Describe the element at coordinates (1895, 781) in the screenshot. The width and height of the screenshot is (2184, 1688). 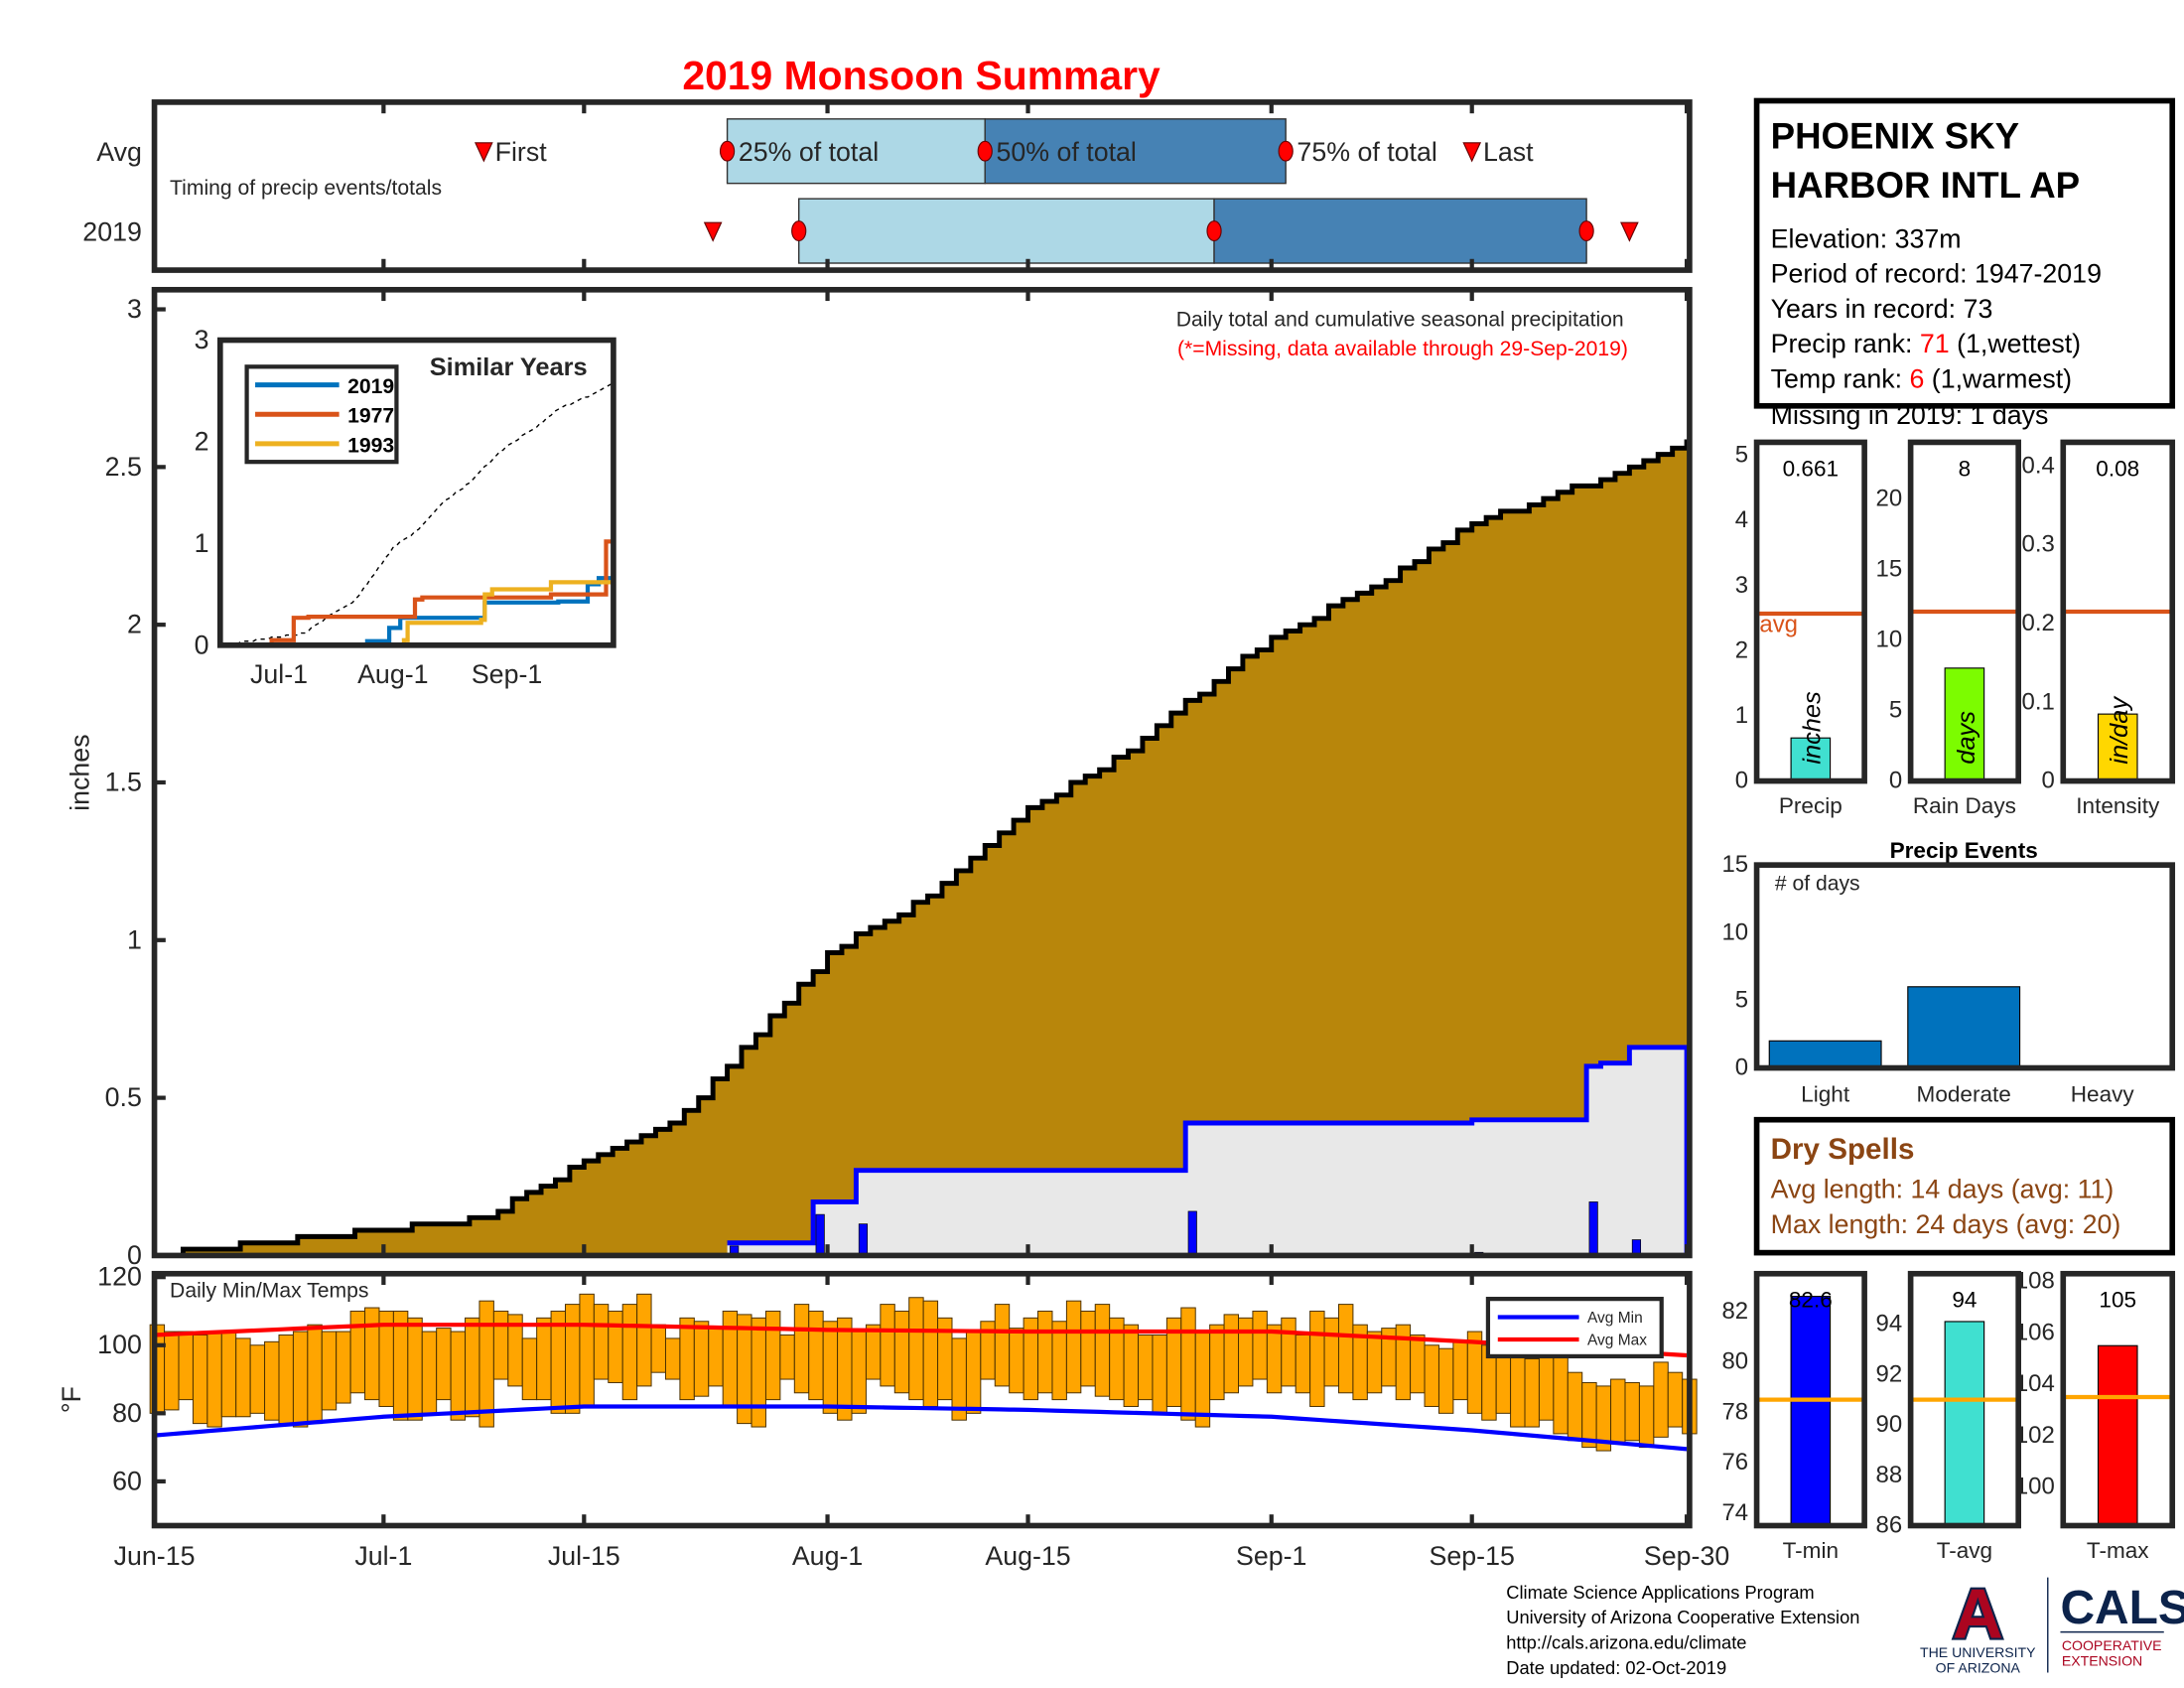
I see `rain-days-y-tick-label: 0` at that location.